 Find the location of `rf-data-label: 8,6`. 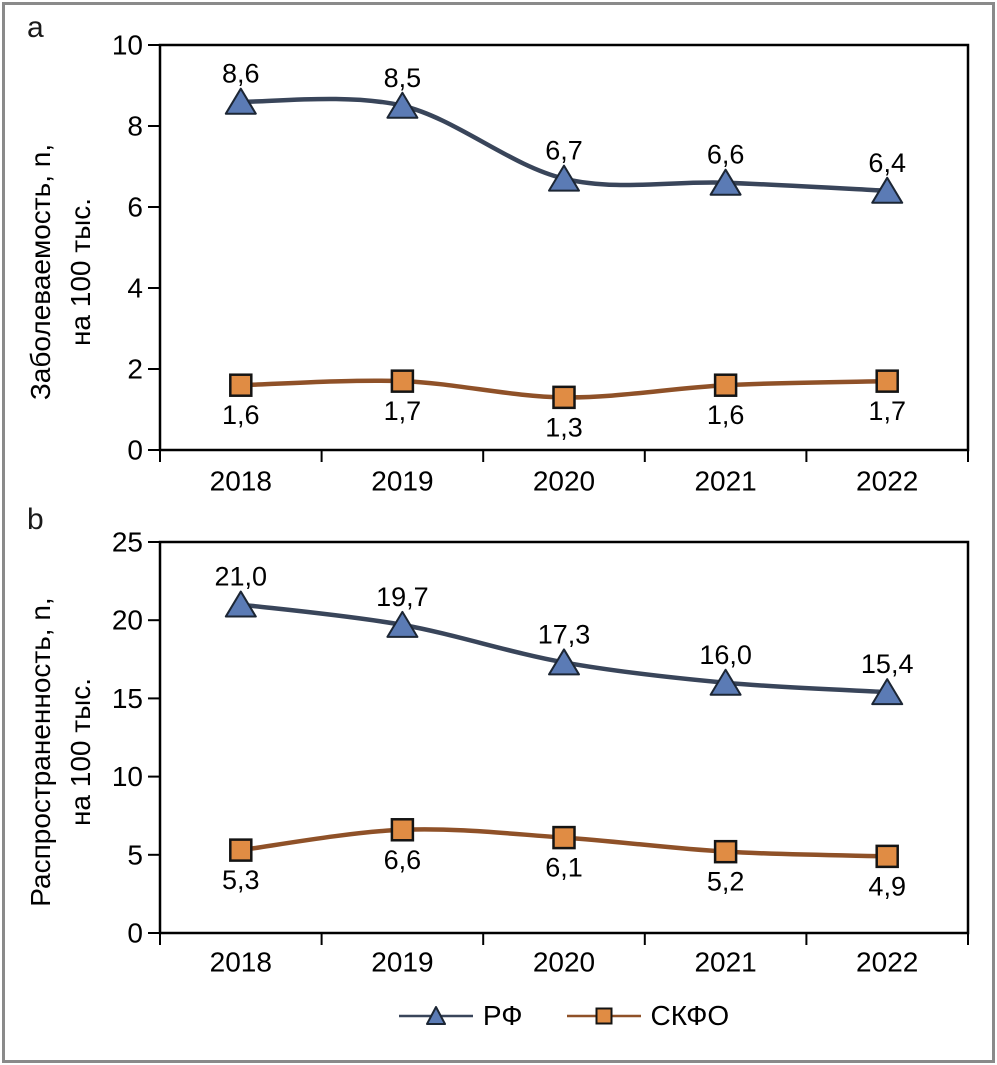

rf-data-label: 8,6 is located at coordinates (241, 74).